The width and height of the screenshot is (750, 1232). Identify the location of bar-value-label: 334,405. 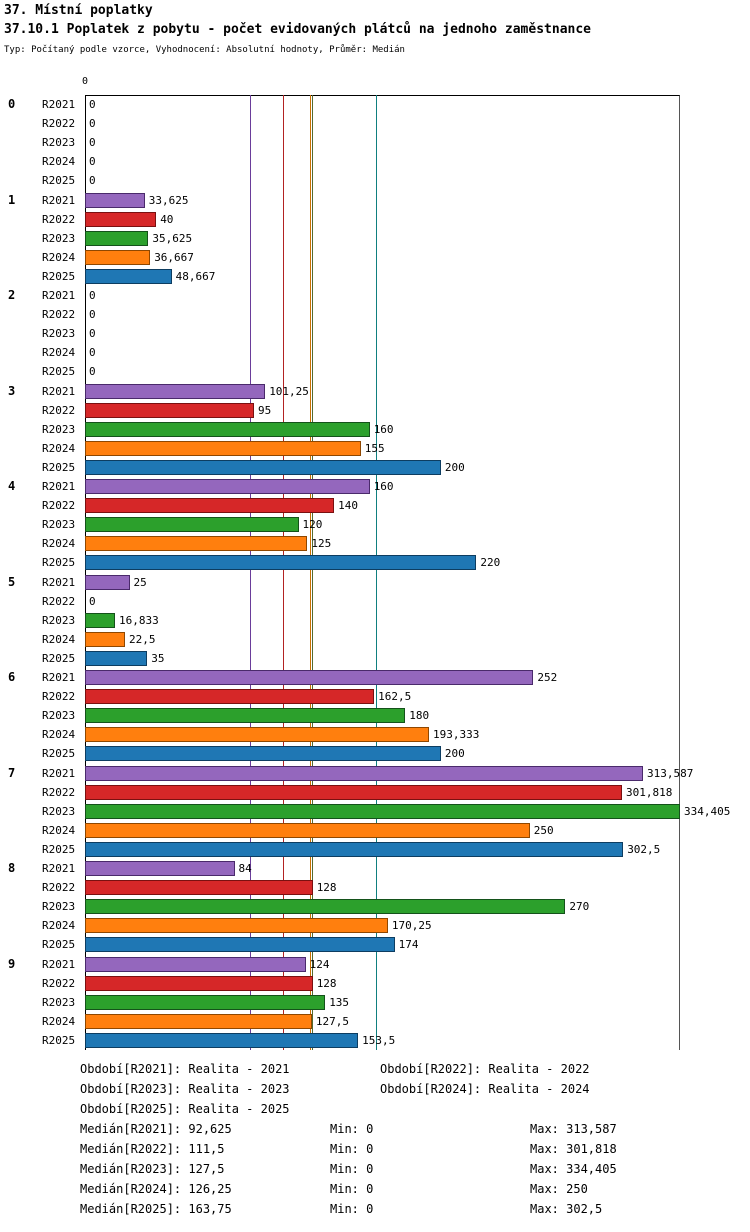
(707, 811).